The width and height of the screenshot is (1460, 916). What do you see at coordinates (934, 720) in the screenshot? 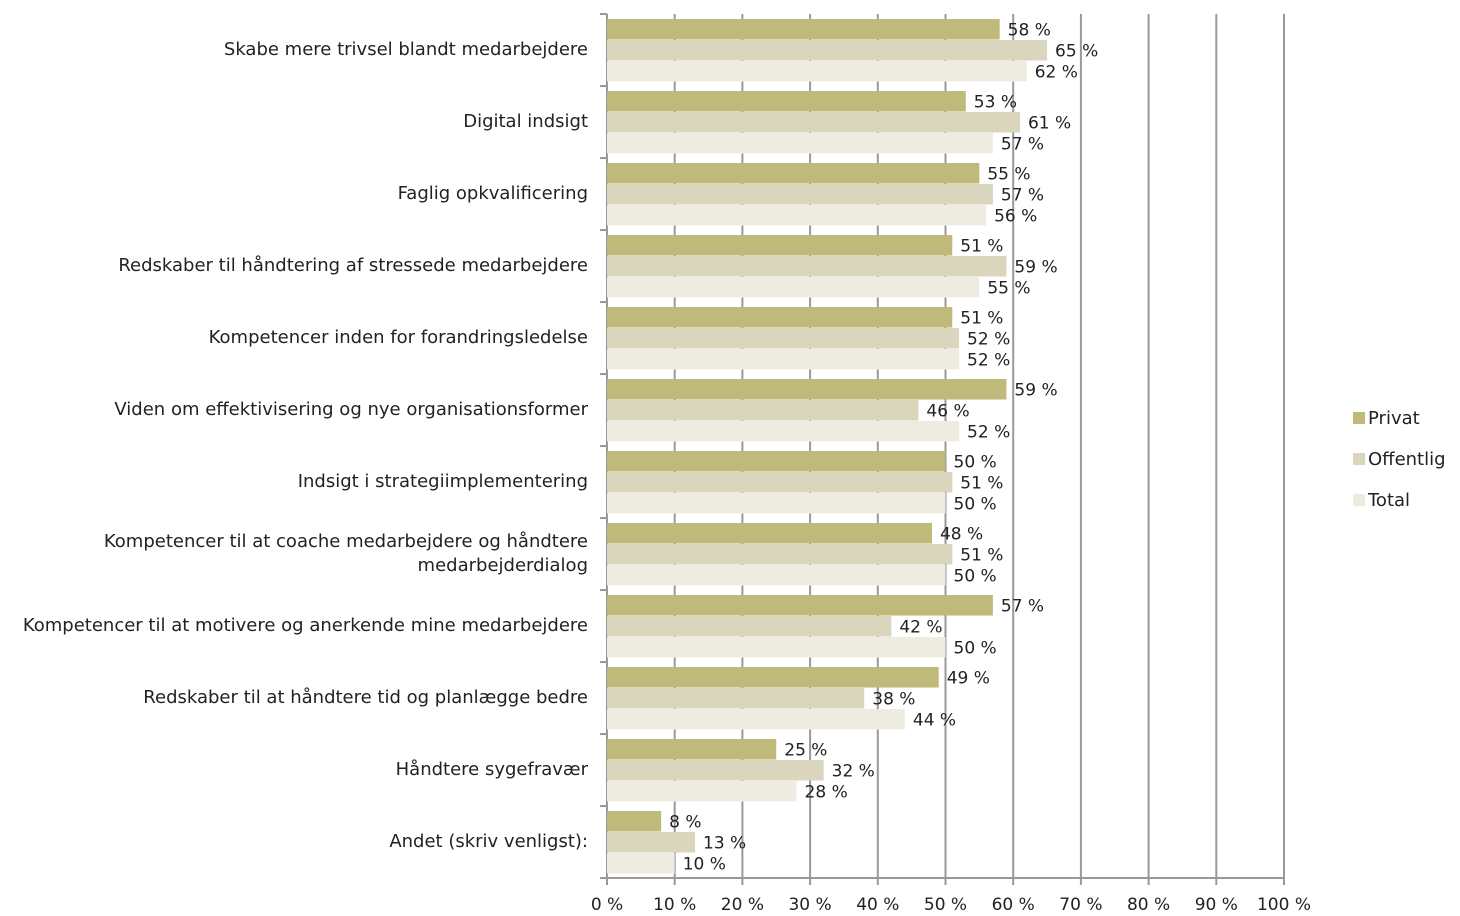
I see `value-label: 44 %` at bounding box center [934, 720].